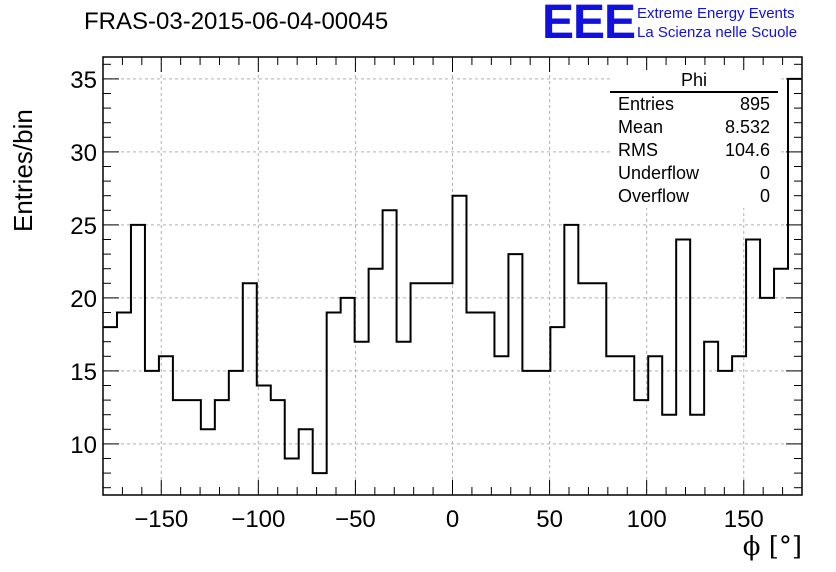 The image size is (836, 572). What do you see at coordinates (258, 519) in the screenshot?
I see `x-tick-label: −100` at bounding box center [258, 519].